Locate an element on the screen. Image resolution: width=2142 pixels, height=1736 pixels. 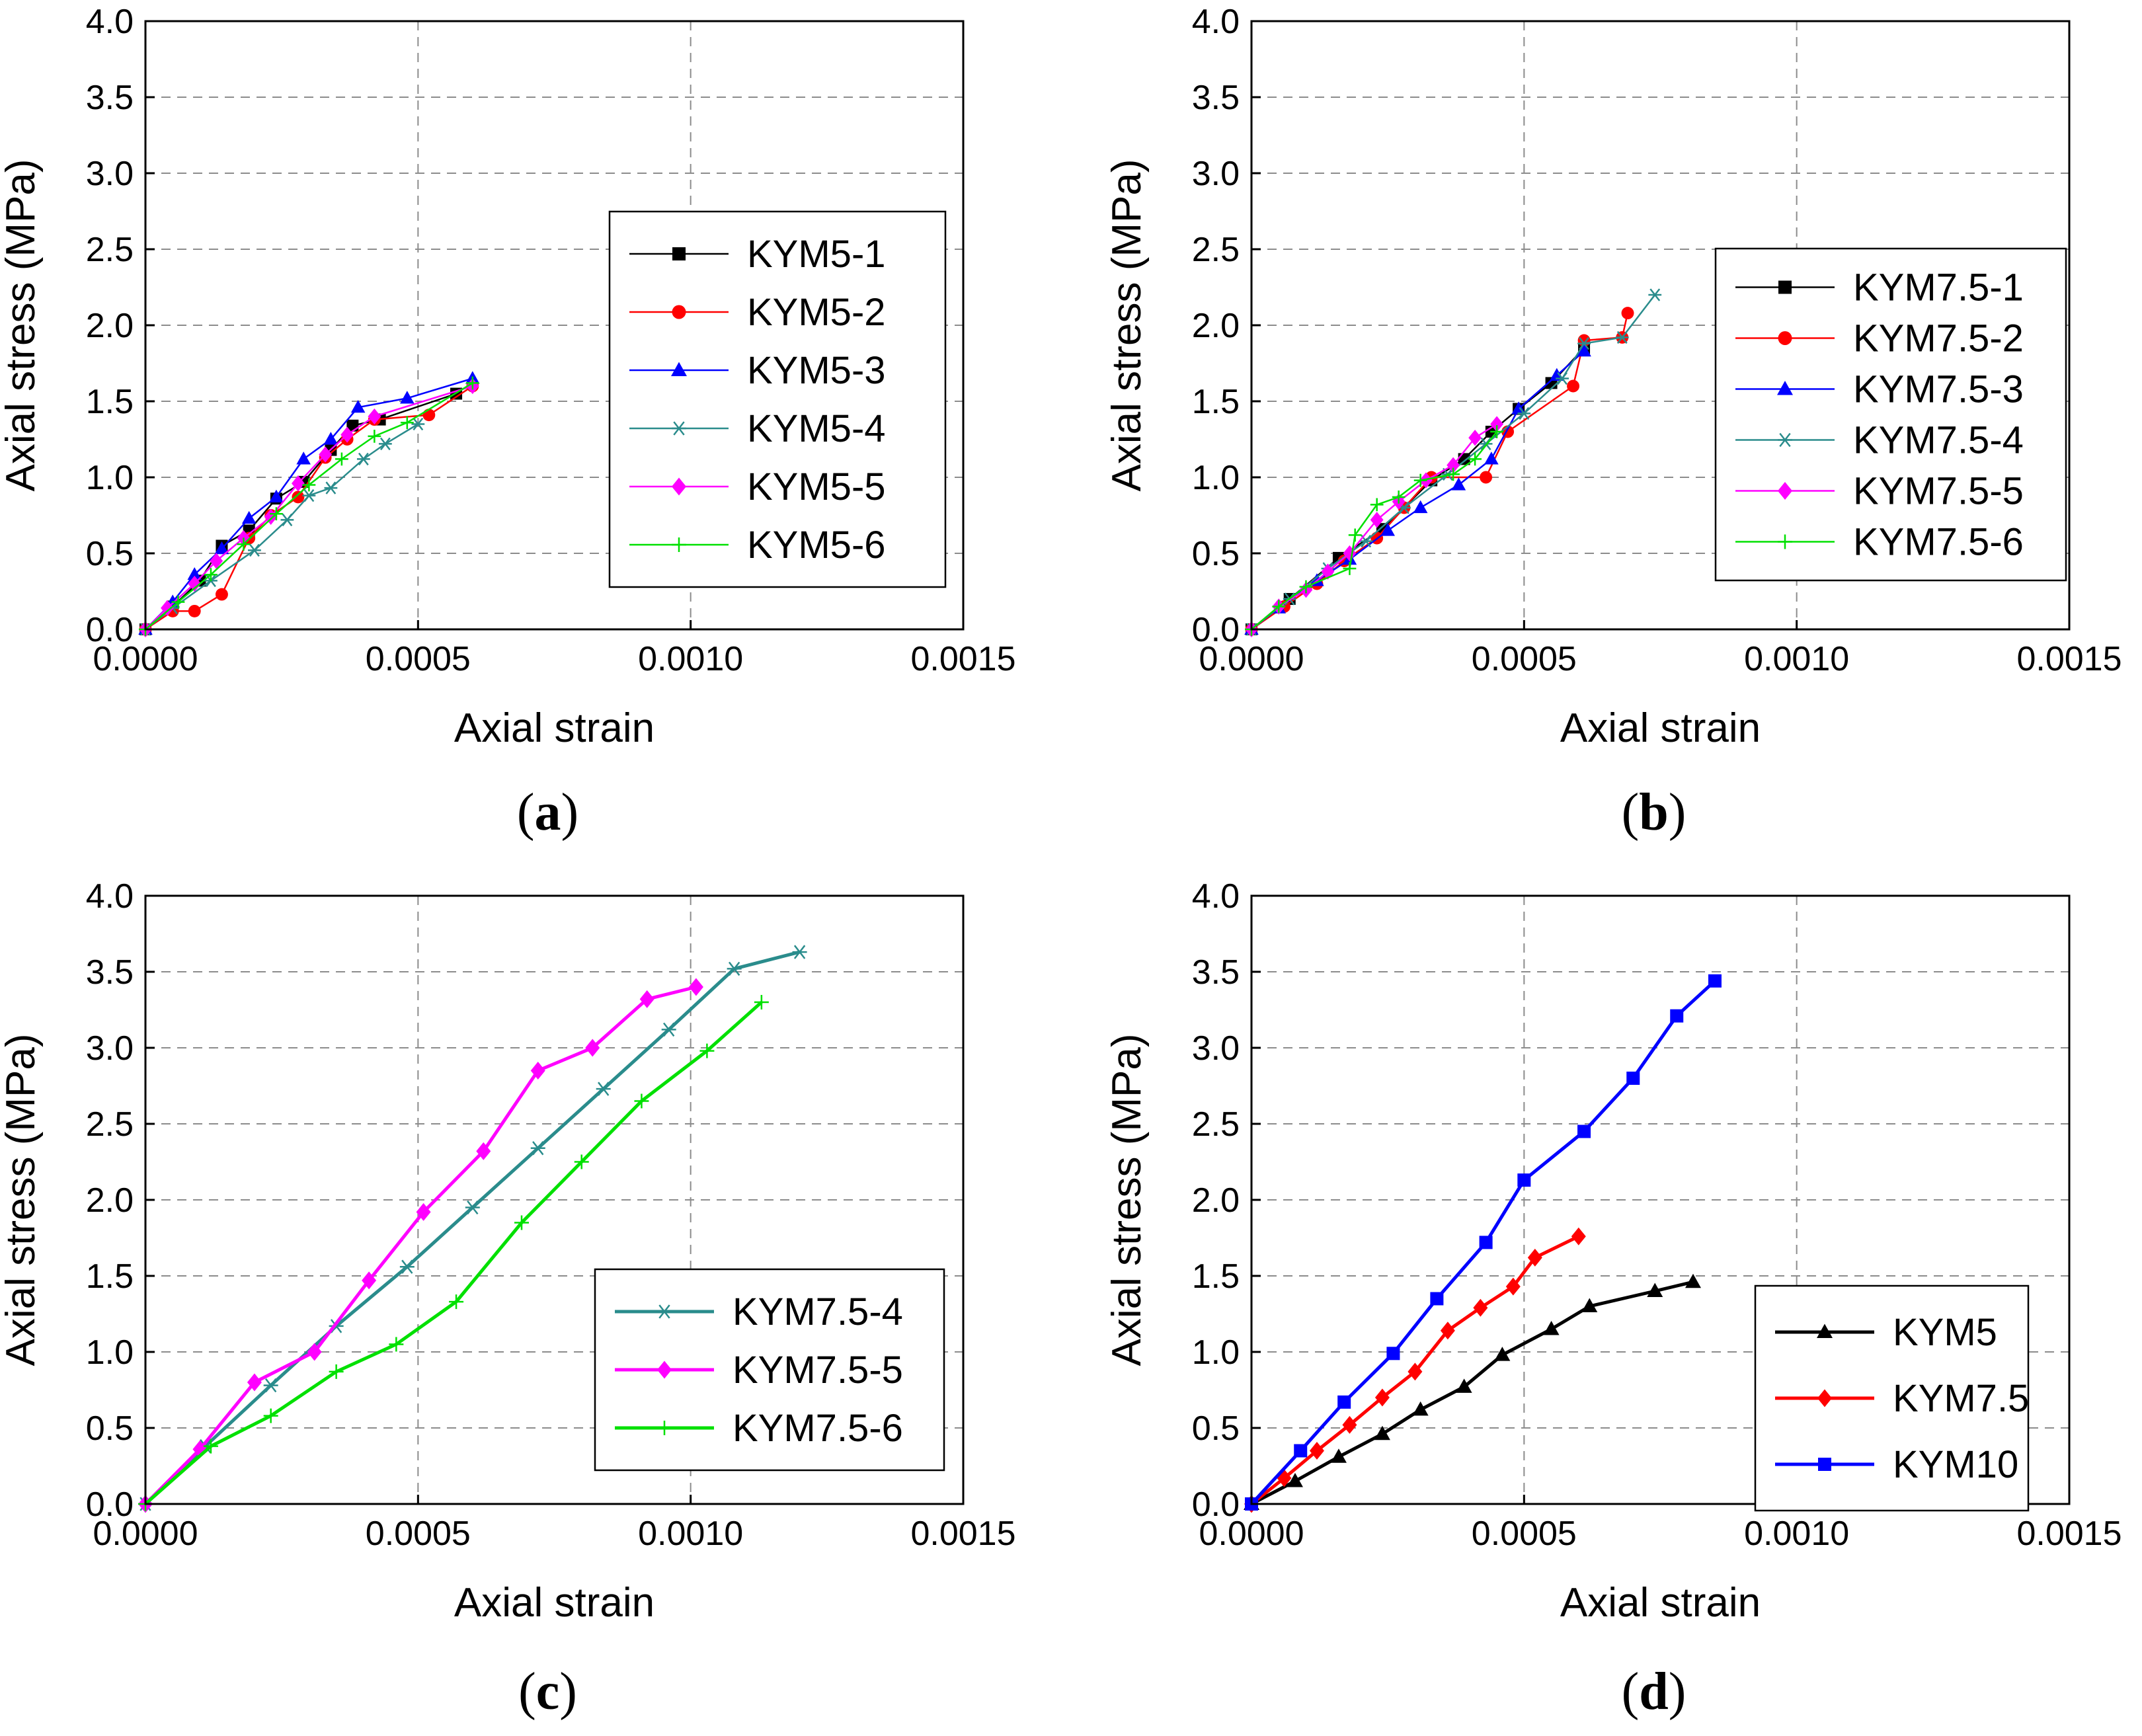
legend-label: KYM5-6 is located at coordinates (816, 546).